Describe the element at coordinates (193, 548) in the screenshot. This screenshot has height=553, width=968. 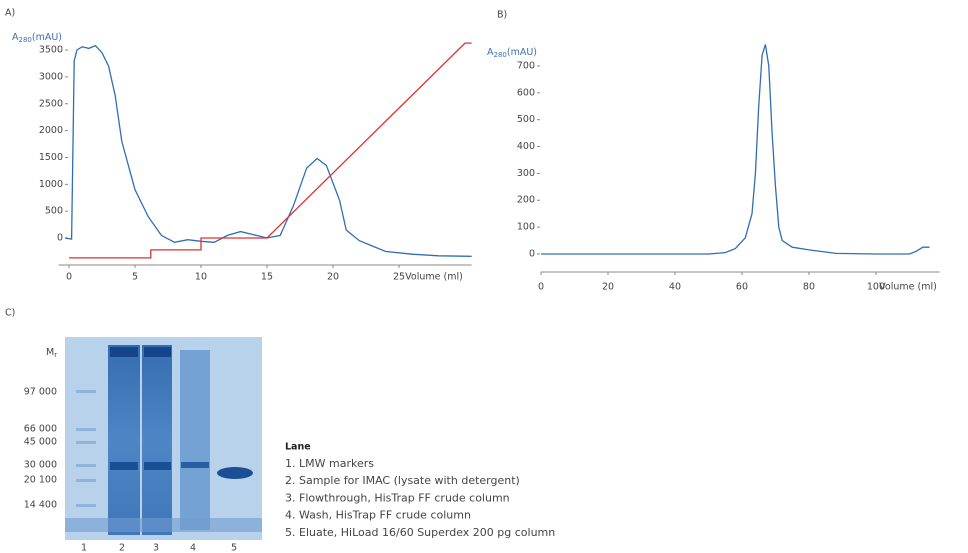
I see `lane-number: 4` at that location.